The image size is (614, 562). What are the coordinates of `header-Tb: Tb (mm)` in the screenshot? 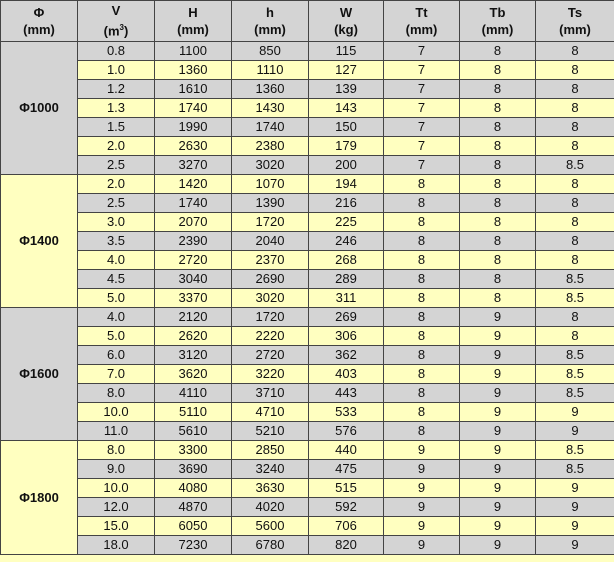 It's located at (497, 21).